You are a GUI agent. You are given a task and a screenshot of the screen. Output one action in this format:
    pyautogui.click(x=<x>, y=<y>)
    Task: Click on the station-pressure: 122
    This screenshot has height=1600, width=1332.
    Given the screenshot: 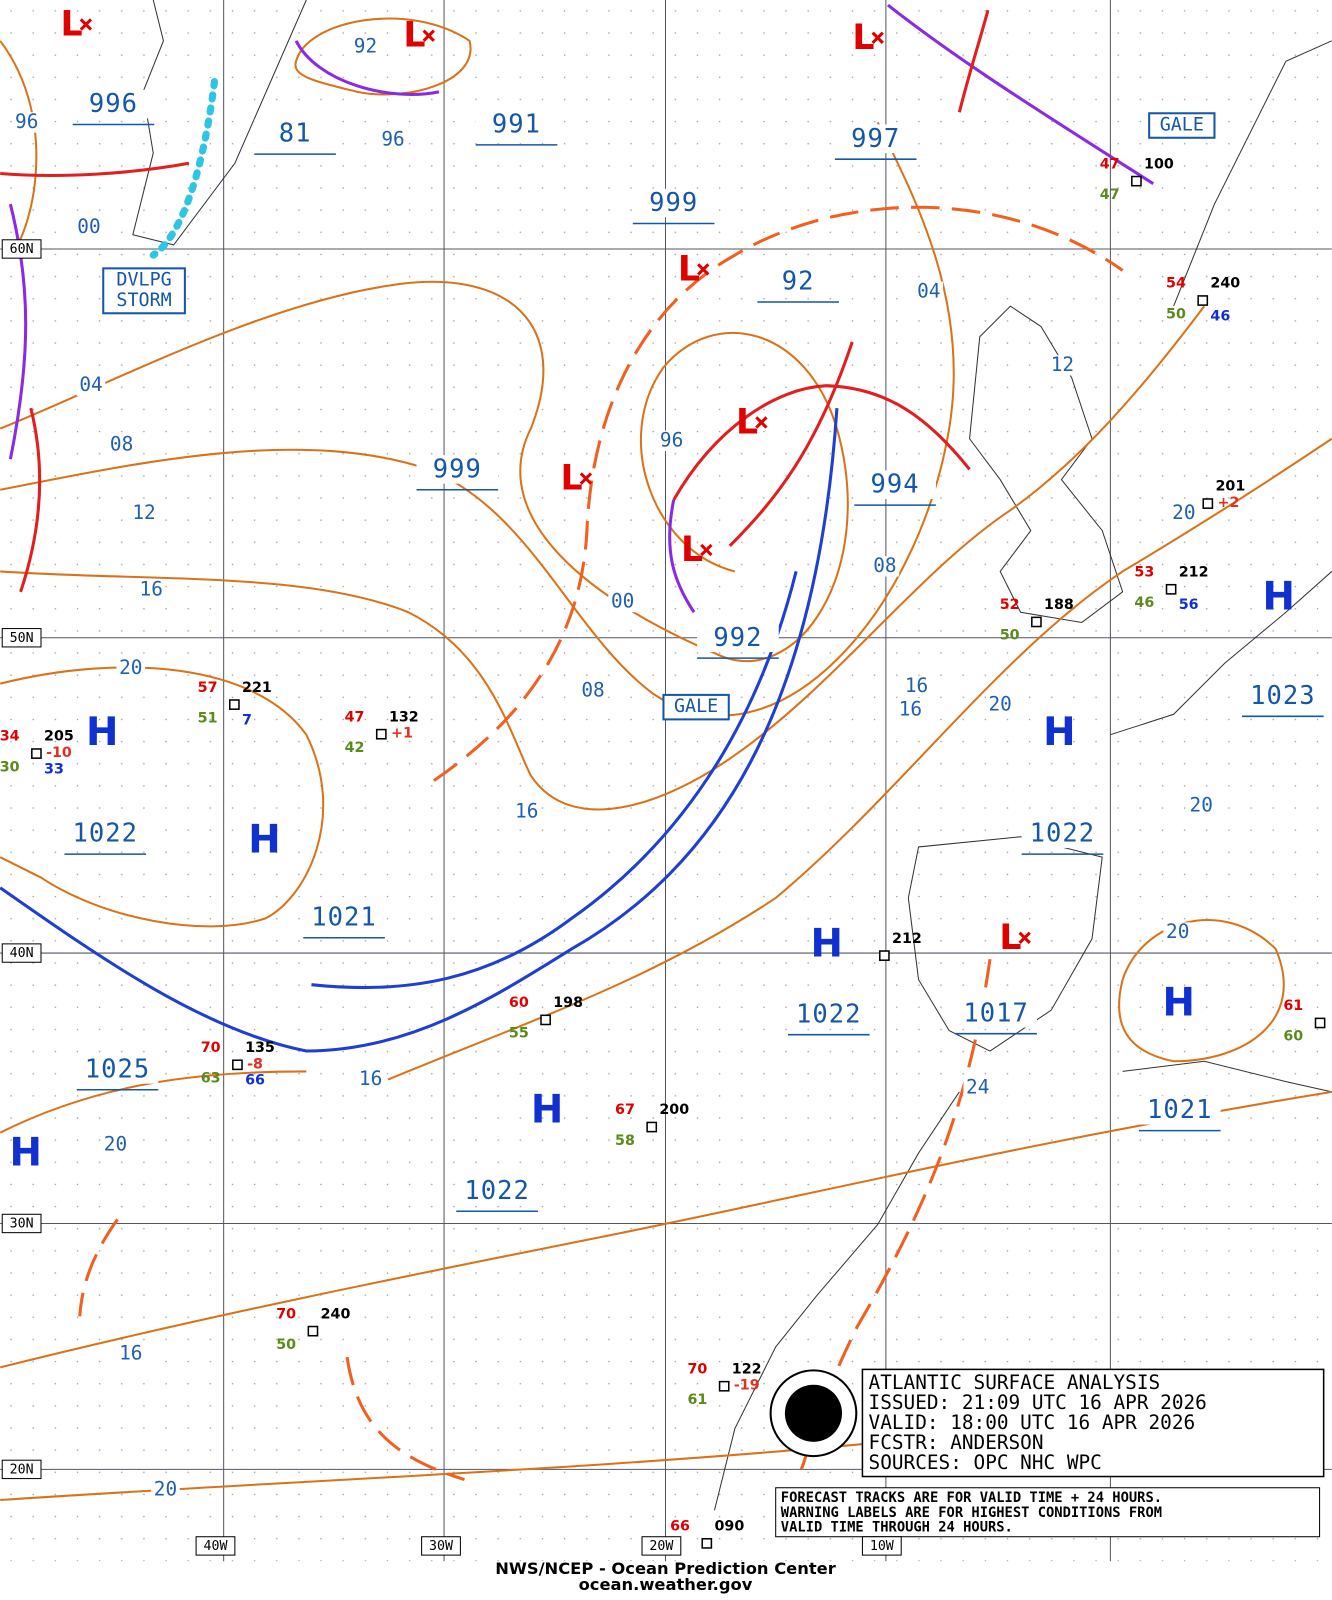 What is the action you would take?
    pyautogui.click(x=747, y=1369)
    